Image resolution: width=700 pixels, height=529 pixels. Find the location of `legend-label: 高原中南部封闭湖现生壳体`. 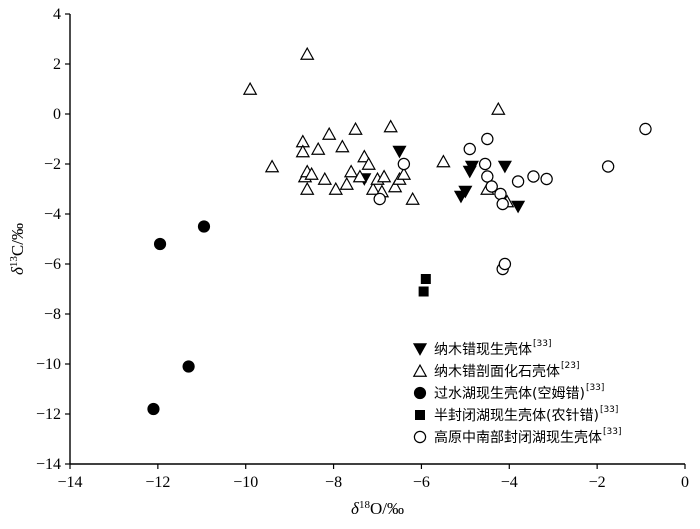

legend-label: 高原中南部封闭湖现生壳体 is located at coordinates (518, 437).